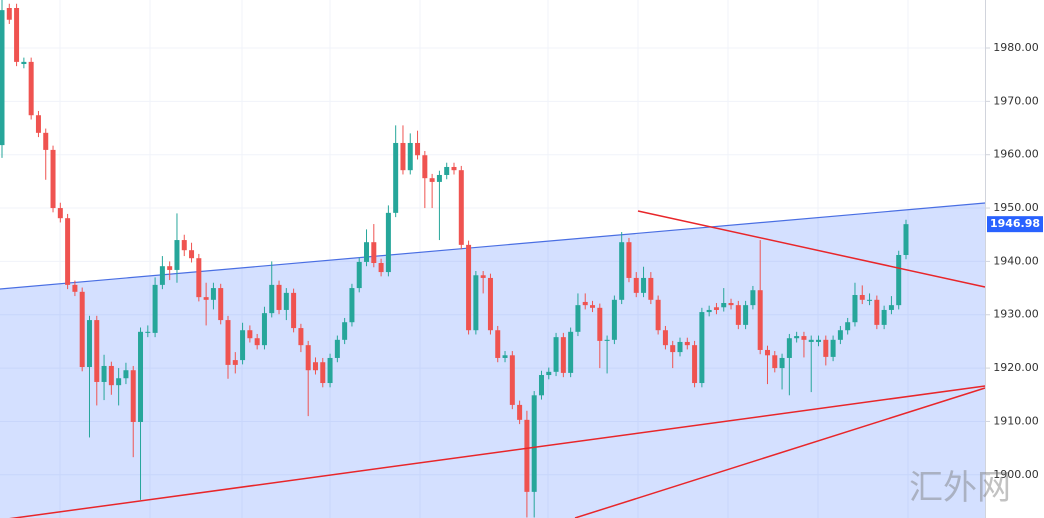 This screenshot has height=518, width=1044. Describe the element at coordinates (1016, 154) in the screenshot. I see `y-tick-label: 1960.00` at that location.